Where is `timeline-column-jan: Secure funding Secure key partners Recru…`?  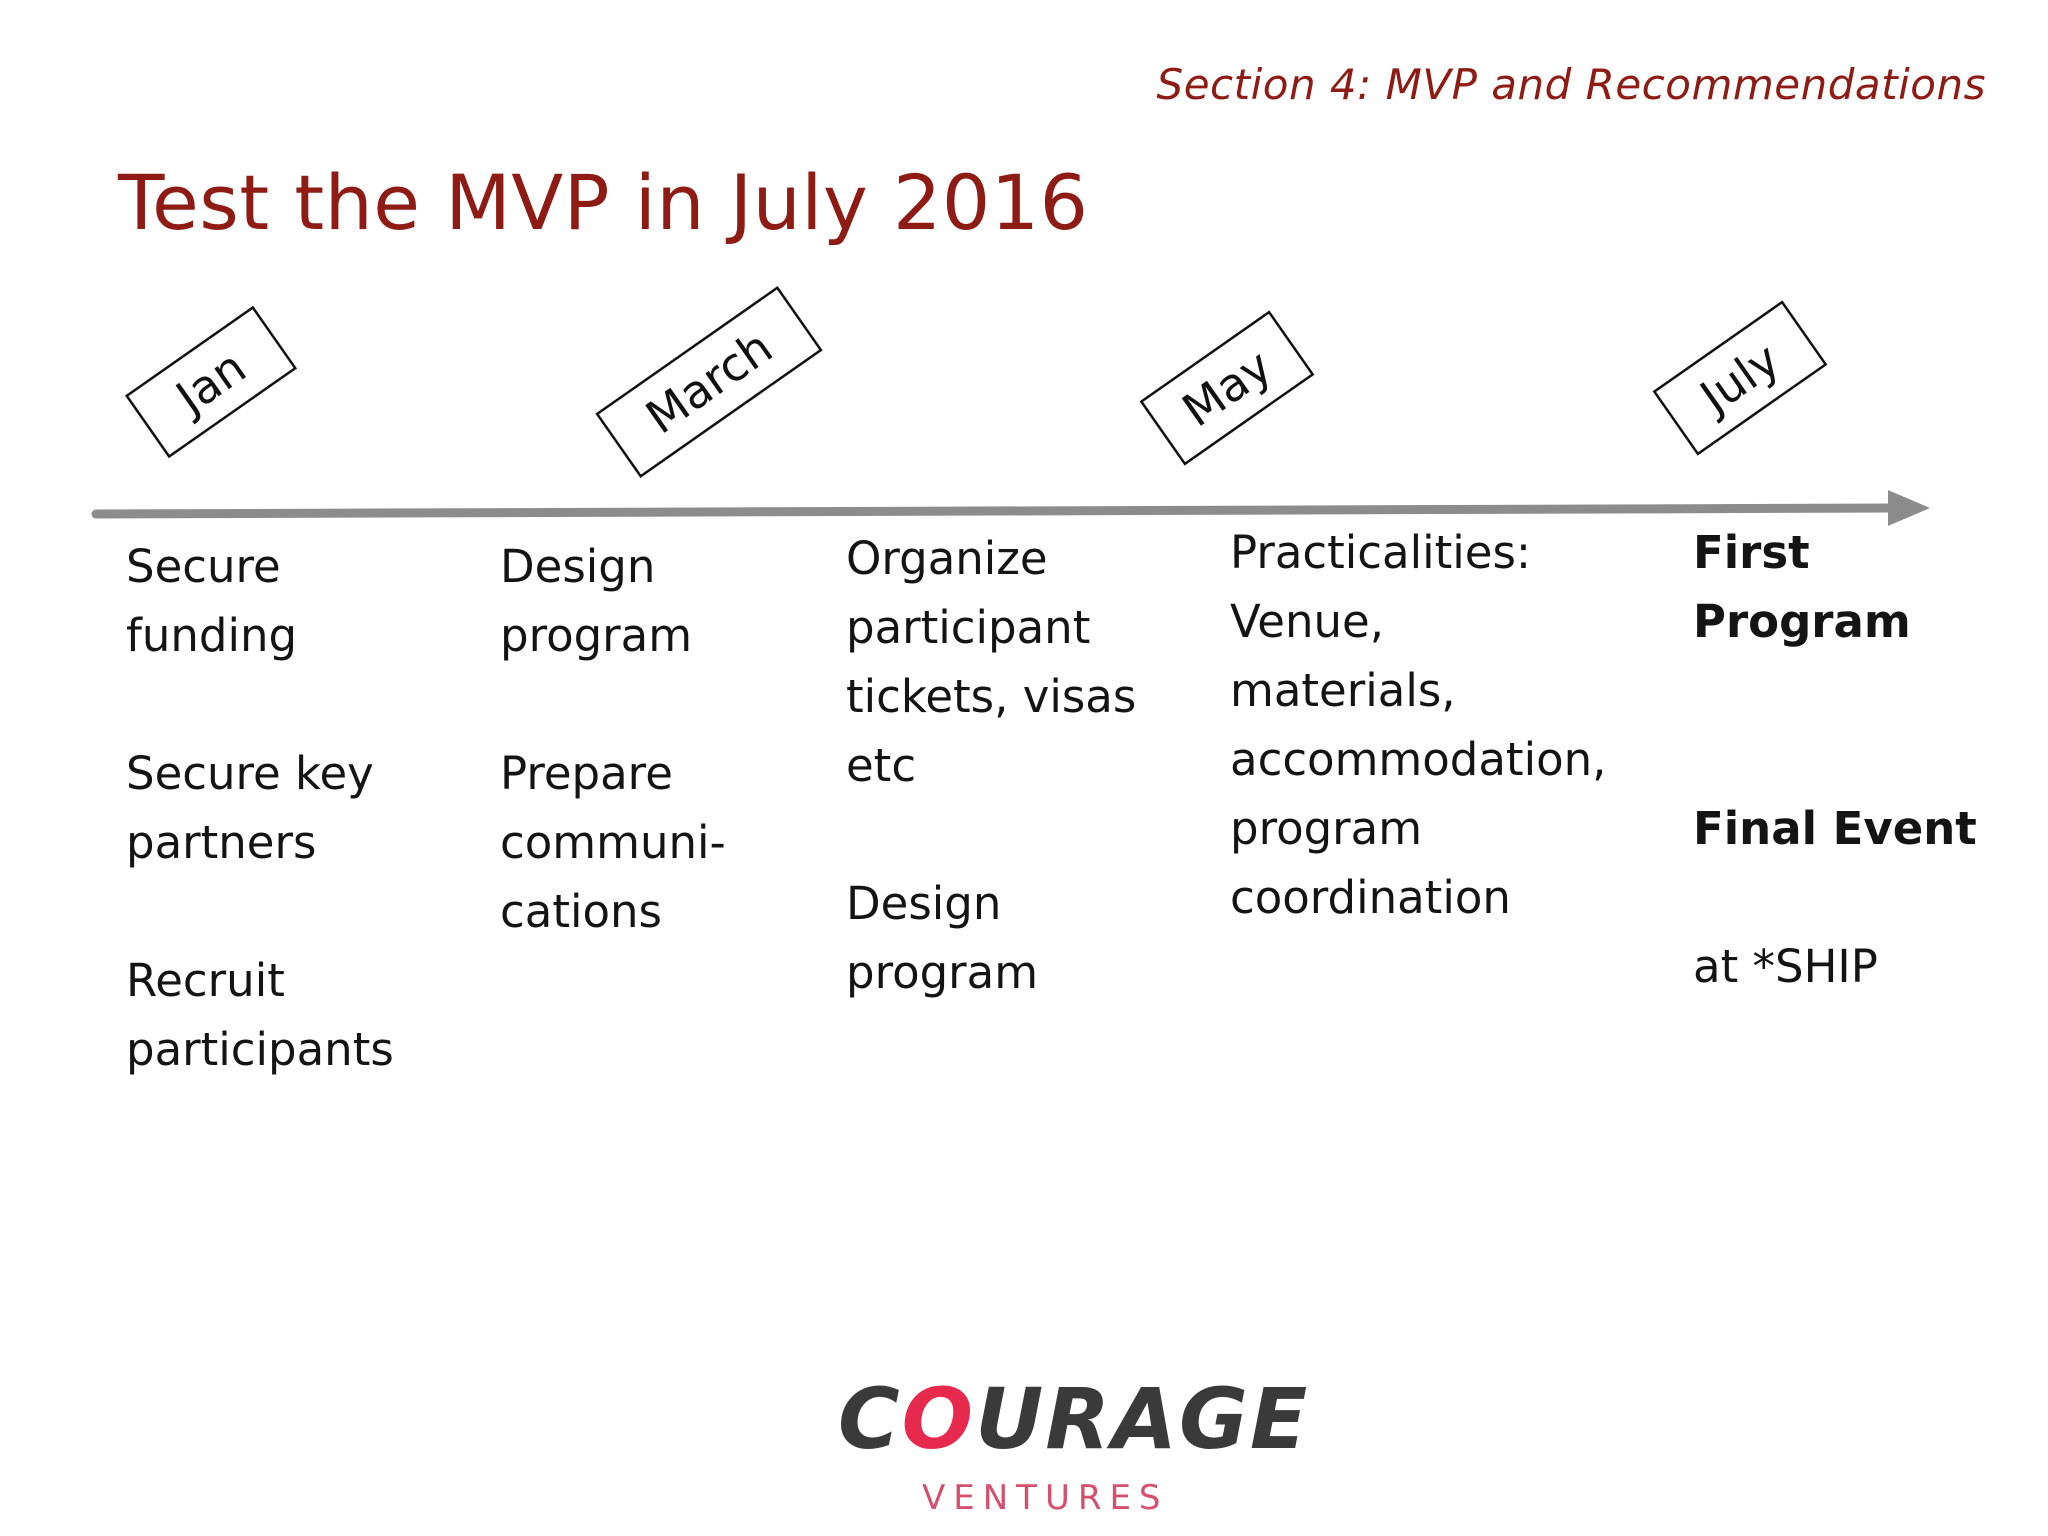 timeline-column-jan: Secure funding Secure key partners Recru… is located at coordinates (260, 808).